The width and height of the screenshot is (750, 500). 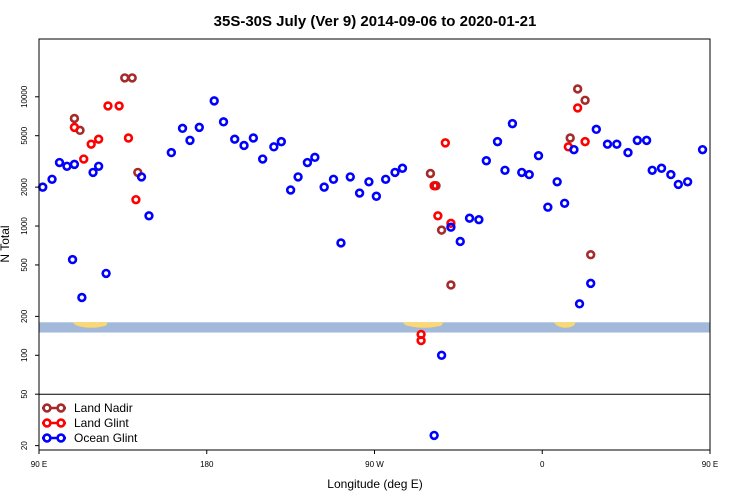 I want to click on y-axis: 20 50 100 200 500 1000 2000 5000 10000, so click(x=29, y=267).